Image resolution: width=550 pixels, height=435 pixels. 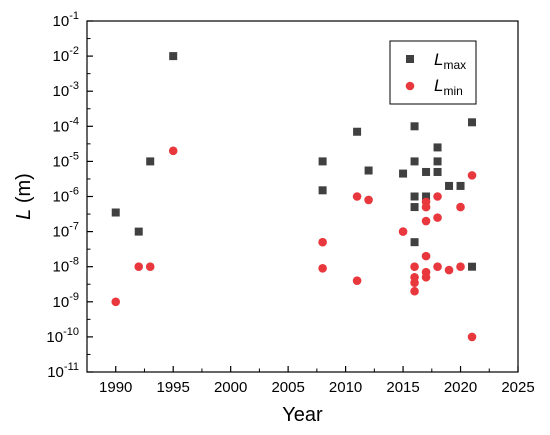 I want to click on legend: Lmax Lmin, so click(x=433, y=72).